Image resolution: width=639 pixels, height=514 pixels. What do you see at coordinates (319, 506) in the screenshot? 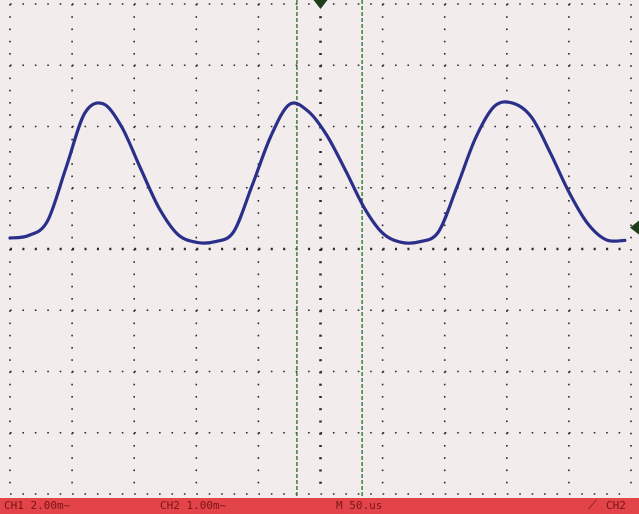
I see `status-bar: CH1 2.00m~ CH2 1.00m~ M 50.us ⟋ CH2` at bounding box center [319, 506].